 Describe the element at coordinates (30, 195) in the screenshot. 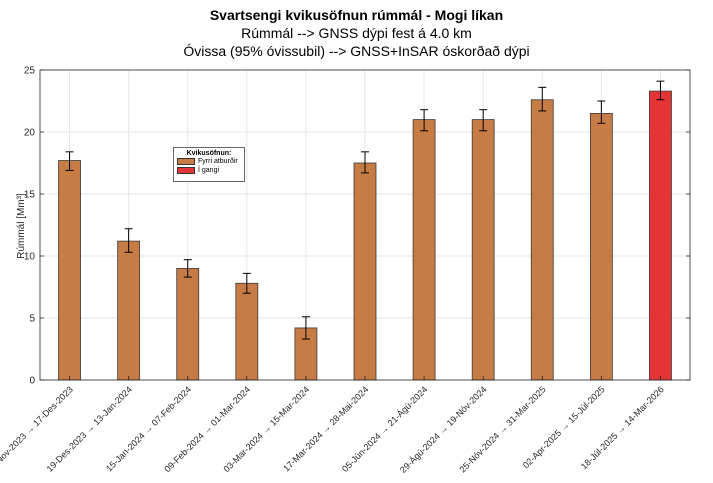

I see `y-tick-label: 15` at that location.